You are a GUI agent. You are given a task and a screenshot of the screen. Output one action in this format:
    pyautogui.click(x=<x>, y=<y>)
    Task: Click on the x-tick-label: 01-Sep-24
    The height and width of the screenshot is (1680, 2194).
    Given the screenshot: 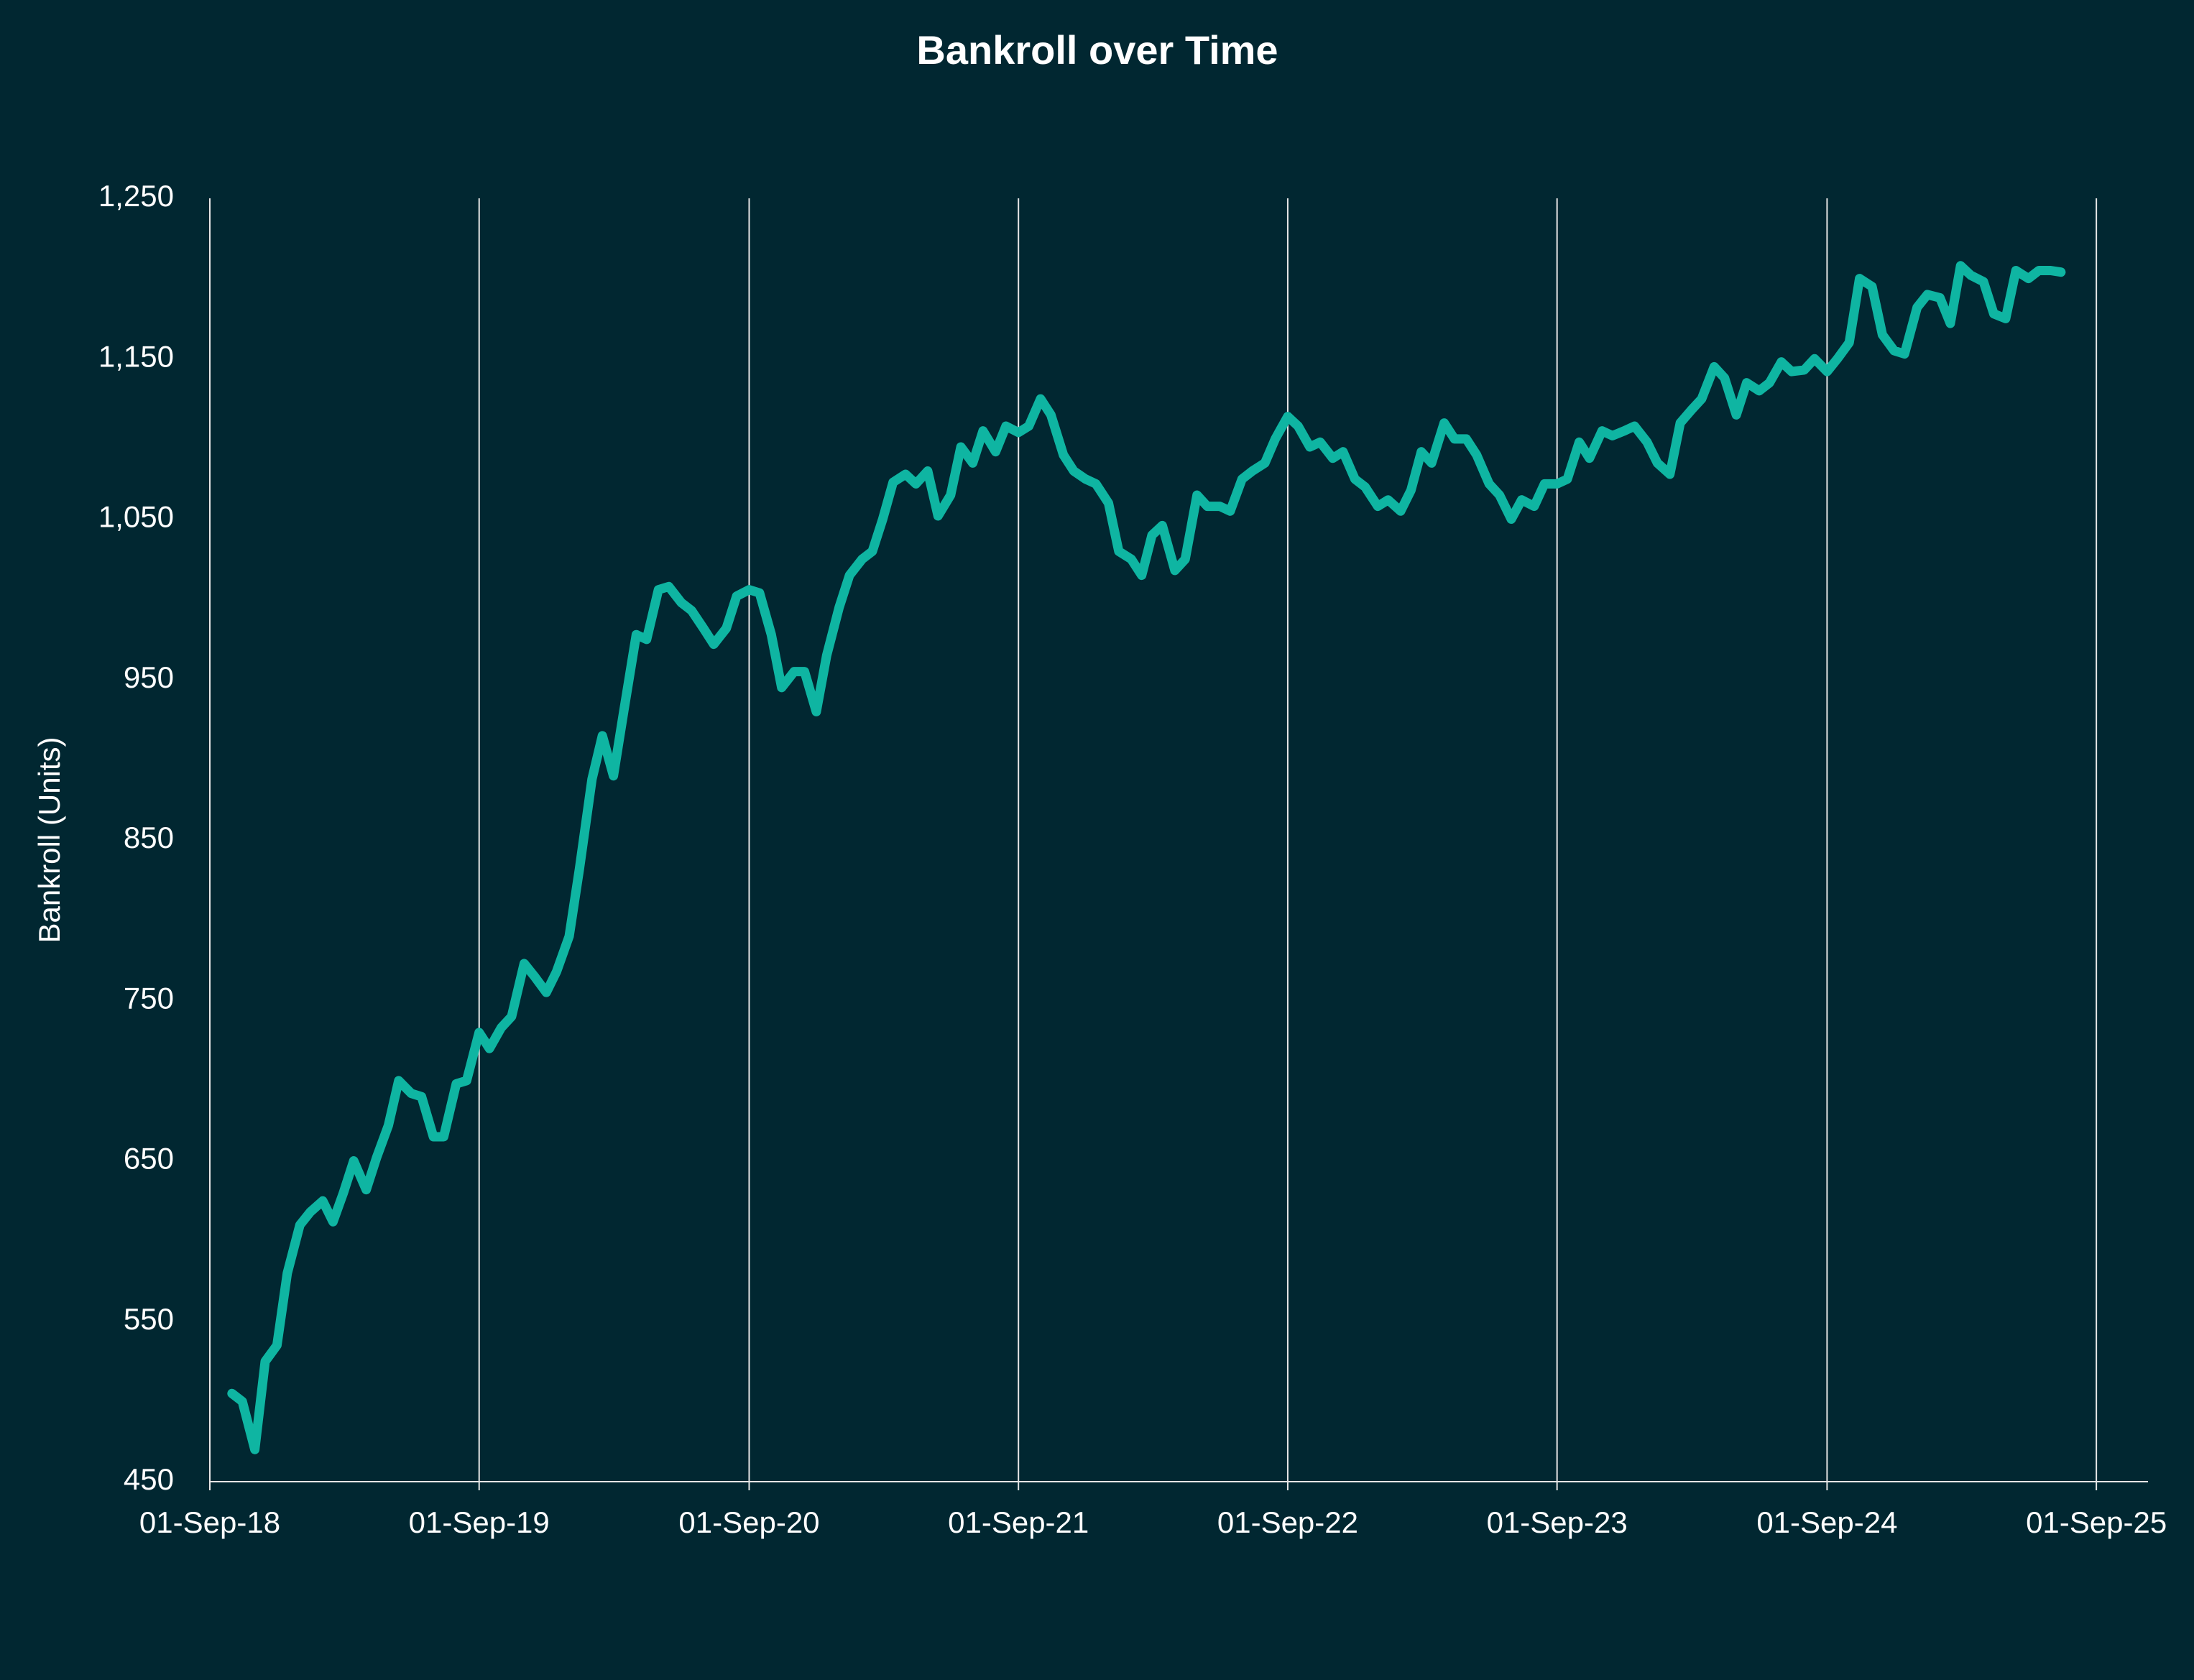 What is the action you would take?
    pyautogui.click(x=1826, y=1522)
    